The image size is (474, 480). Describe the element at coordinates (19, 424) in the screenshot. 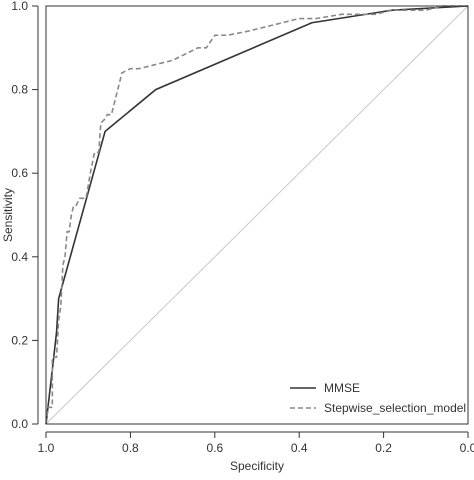

I see `y-tick-label: 0.0` at that location.